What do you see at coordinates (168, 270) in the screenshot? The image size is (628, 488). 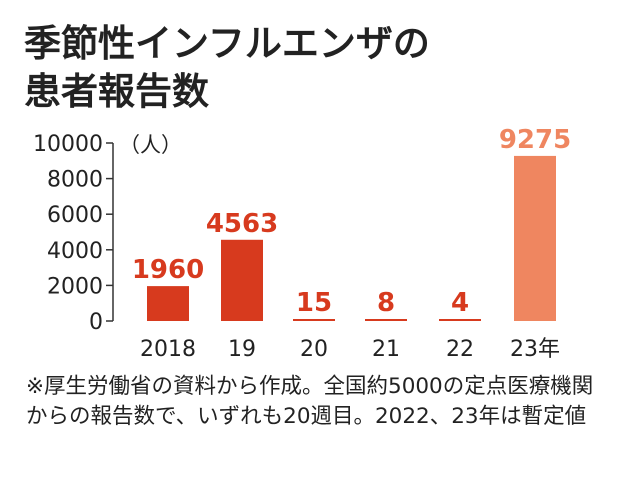 I see `data-label: 1960` at bounding box center [168, 270].